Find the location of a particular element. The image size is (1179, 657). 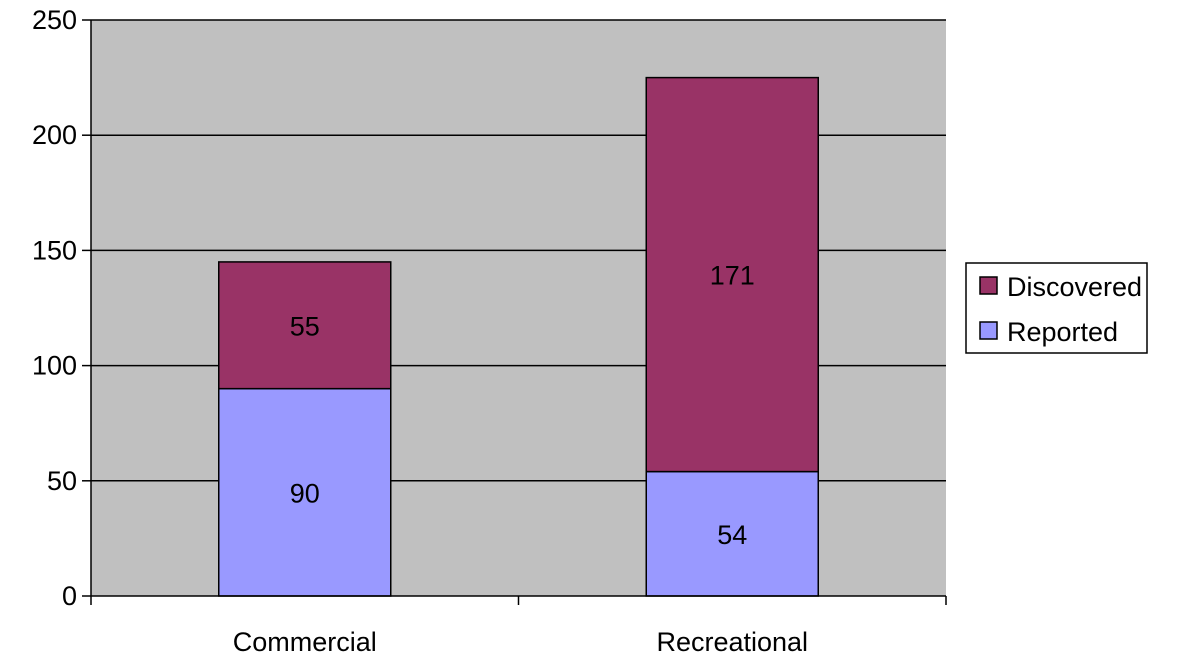

y-tick-label: 100 is located at coordinates (54, 366).